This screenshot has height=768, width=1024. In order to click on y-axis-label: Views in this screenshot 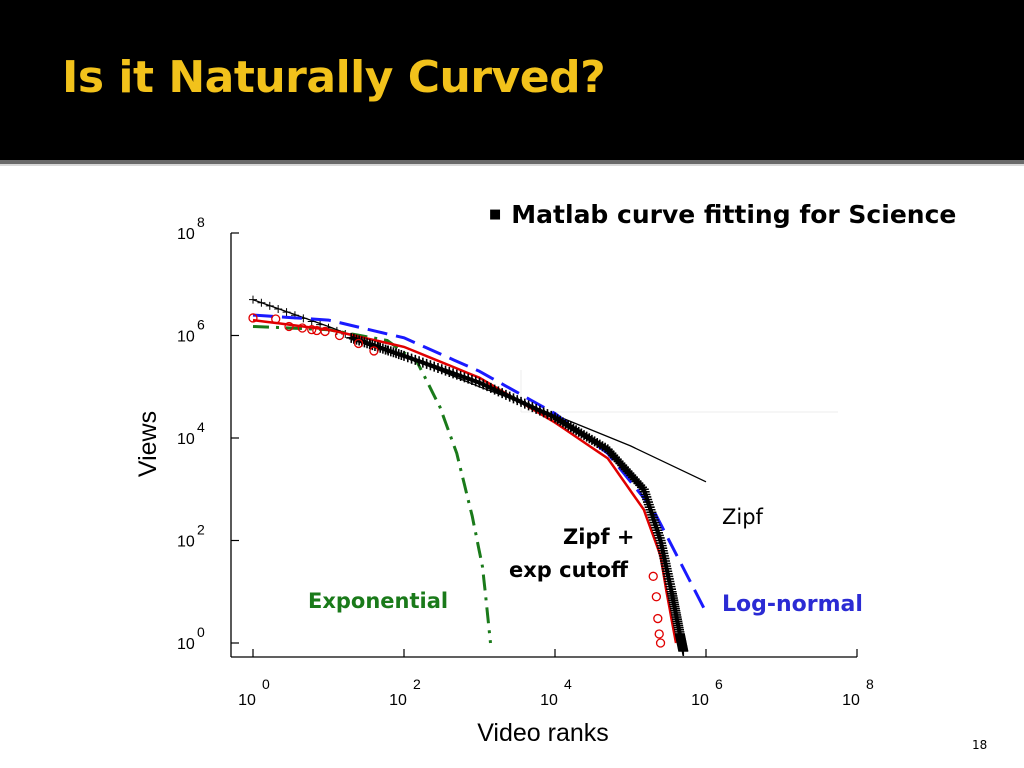, I will do `click(148, 444)`.